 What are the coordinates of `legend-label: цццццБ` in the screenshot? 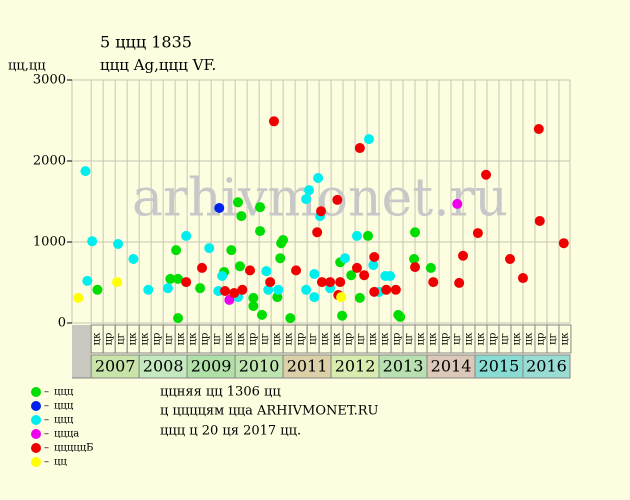 It's located at (74, 448).